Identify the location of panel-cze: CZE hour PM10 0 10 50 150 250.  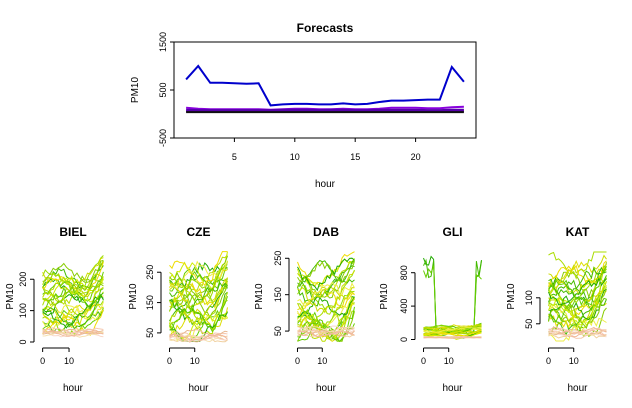
(178, 309).